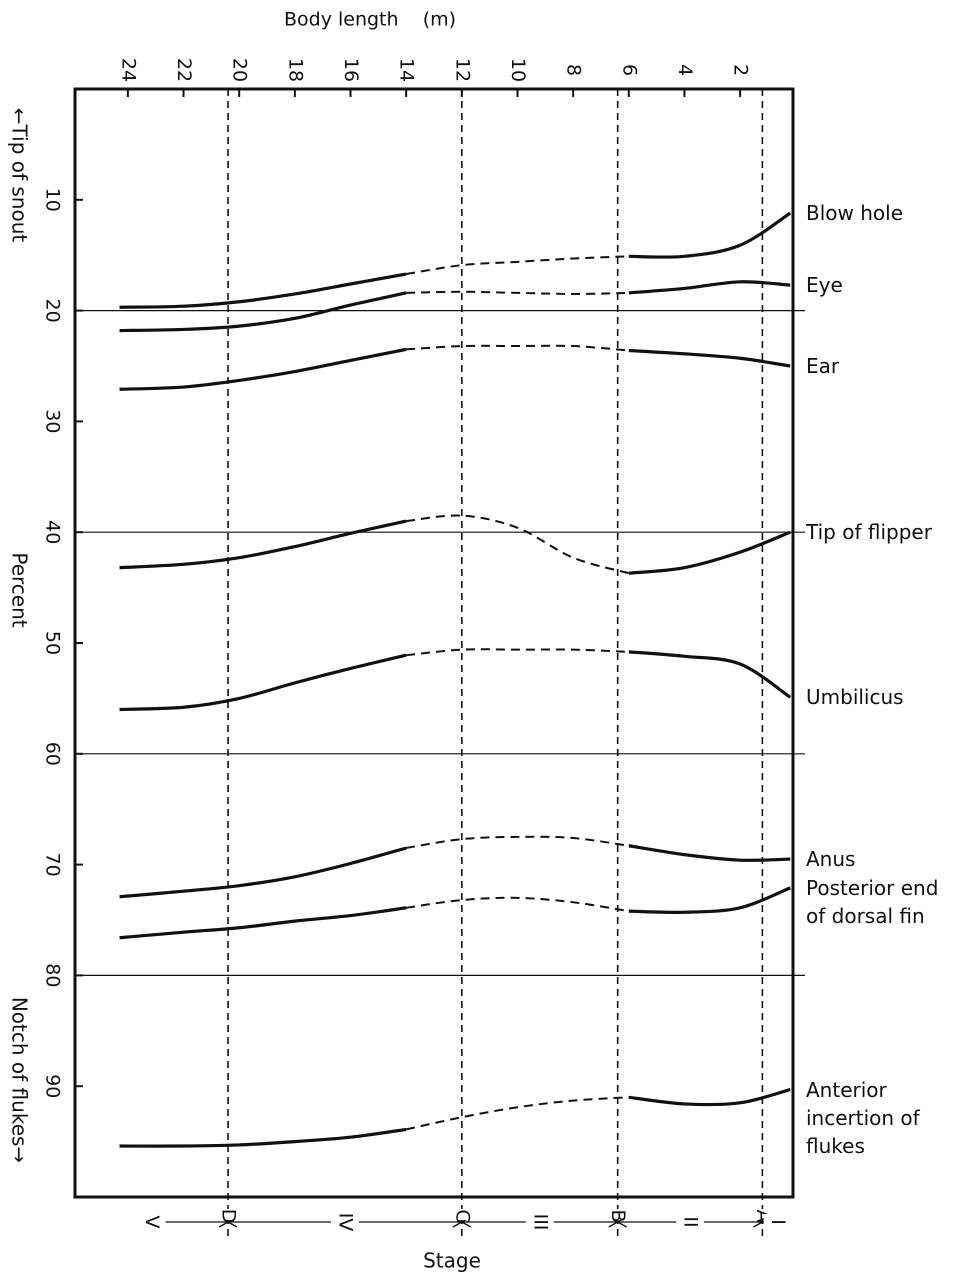 This screenshot has width=967, height=1277. Describe the element at coordinates (295, 70) in the screenshot. I see `x-tick-label: 18` at that location.